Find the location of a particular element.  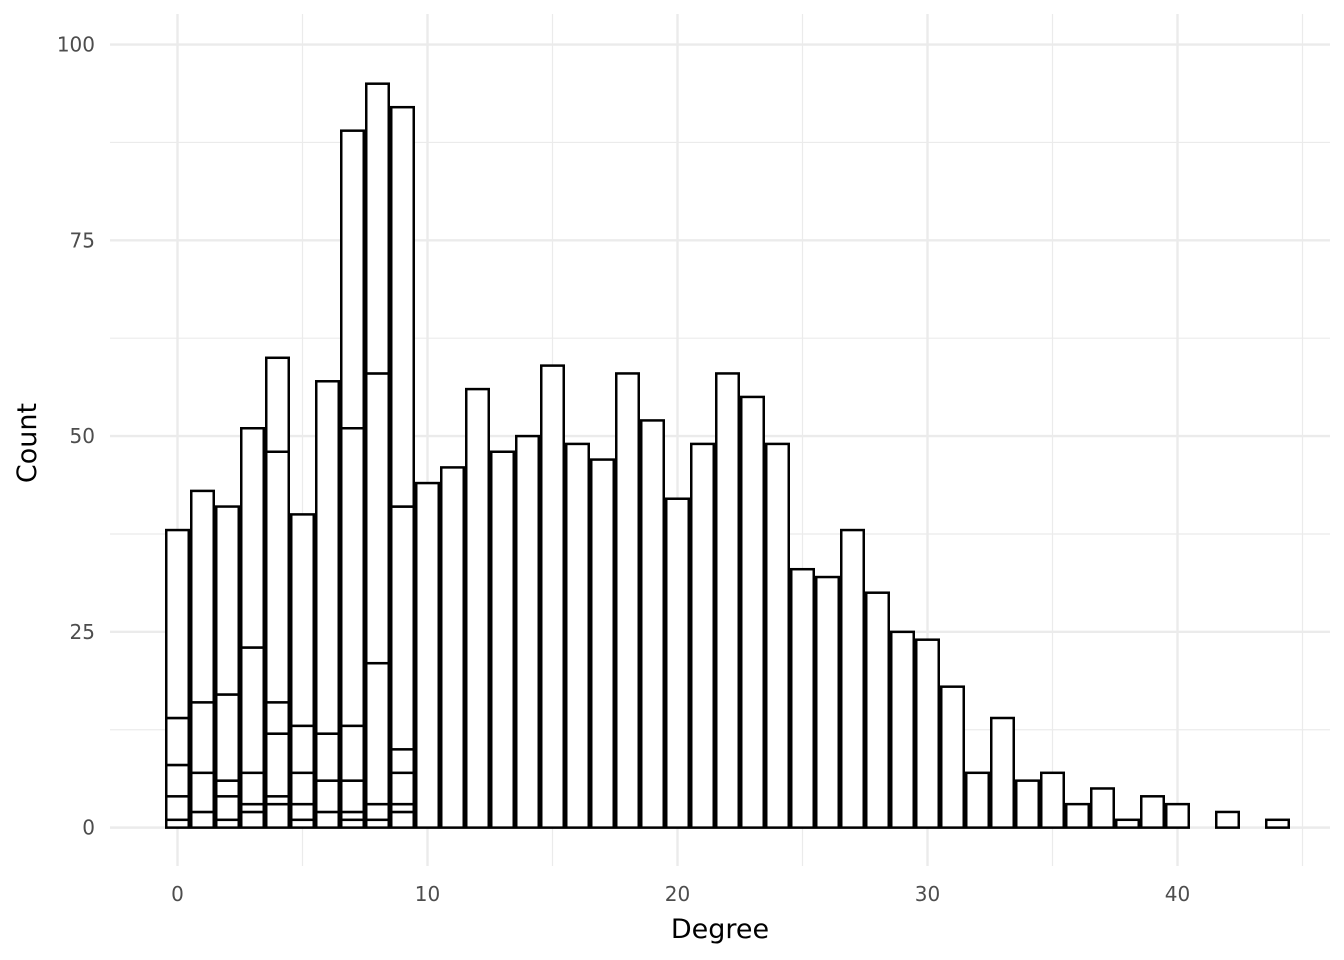

x-axis-ticks: 0 10 20 30 40 is located at coordinates (680, 894).